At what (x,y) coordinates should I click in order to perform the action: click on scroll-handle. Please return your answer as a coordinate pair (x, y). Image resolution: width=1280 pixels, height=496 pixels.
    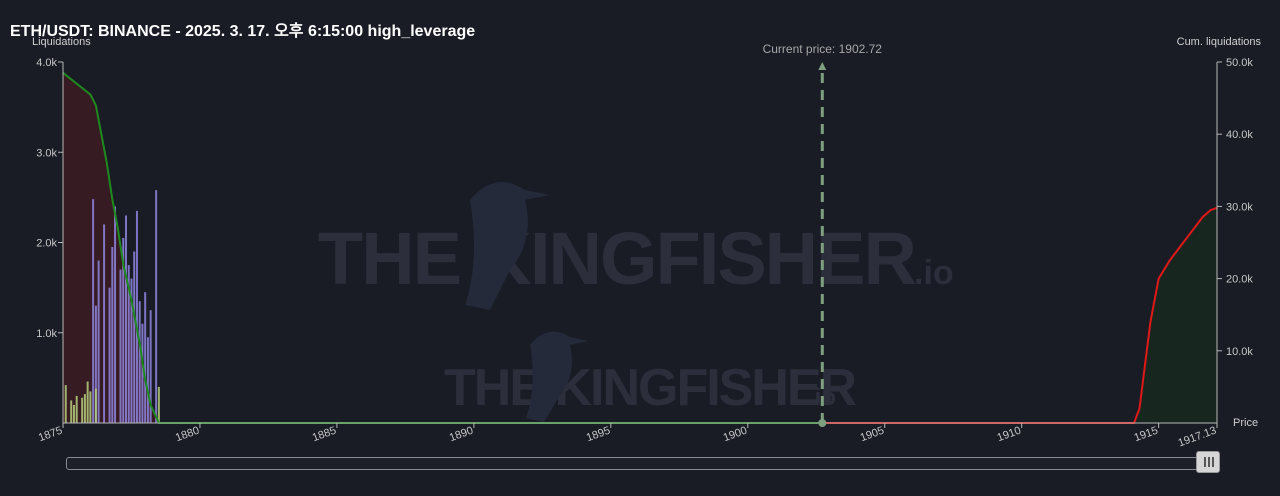
    Looking at the image, I should click on (1208, 462).